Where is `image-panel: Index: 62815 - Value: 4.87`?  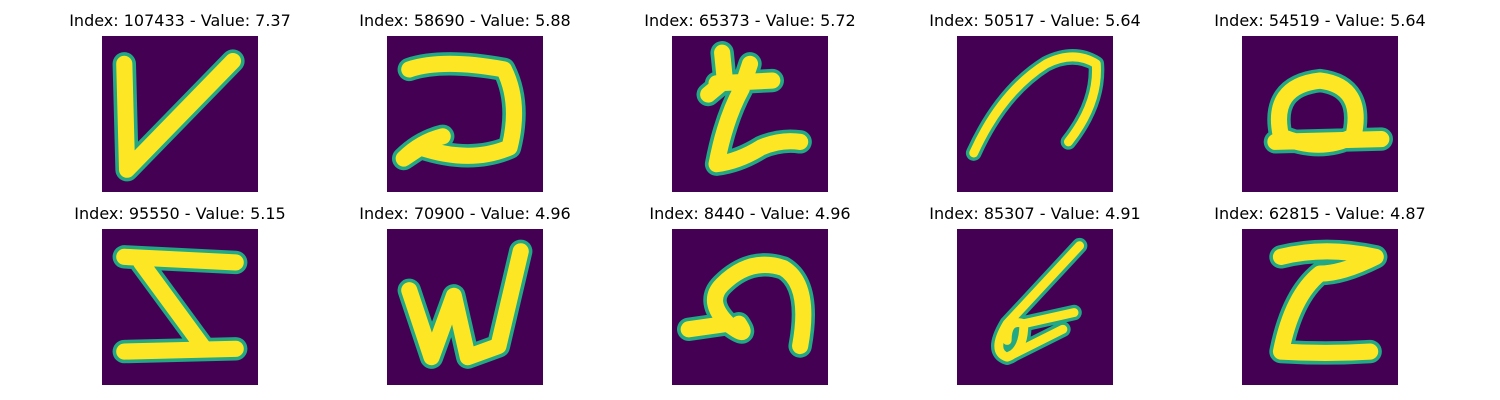 image-panel: Index: 62815 - Value: 4.87 is located at coordinates (1320, 292).